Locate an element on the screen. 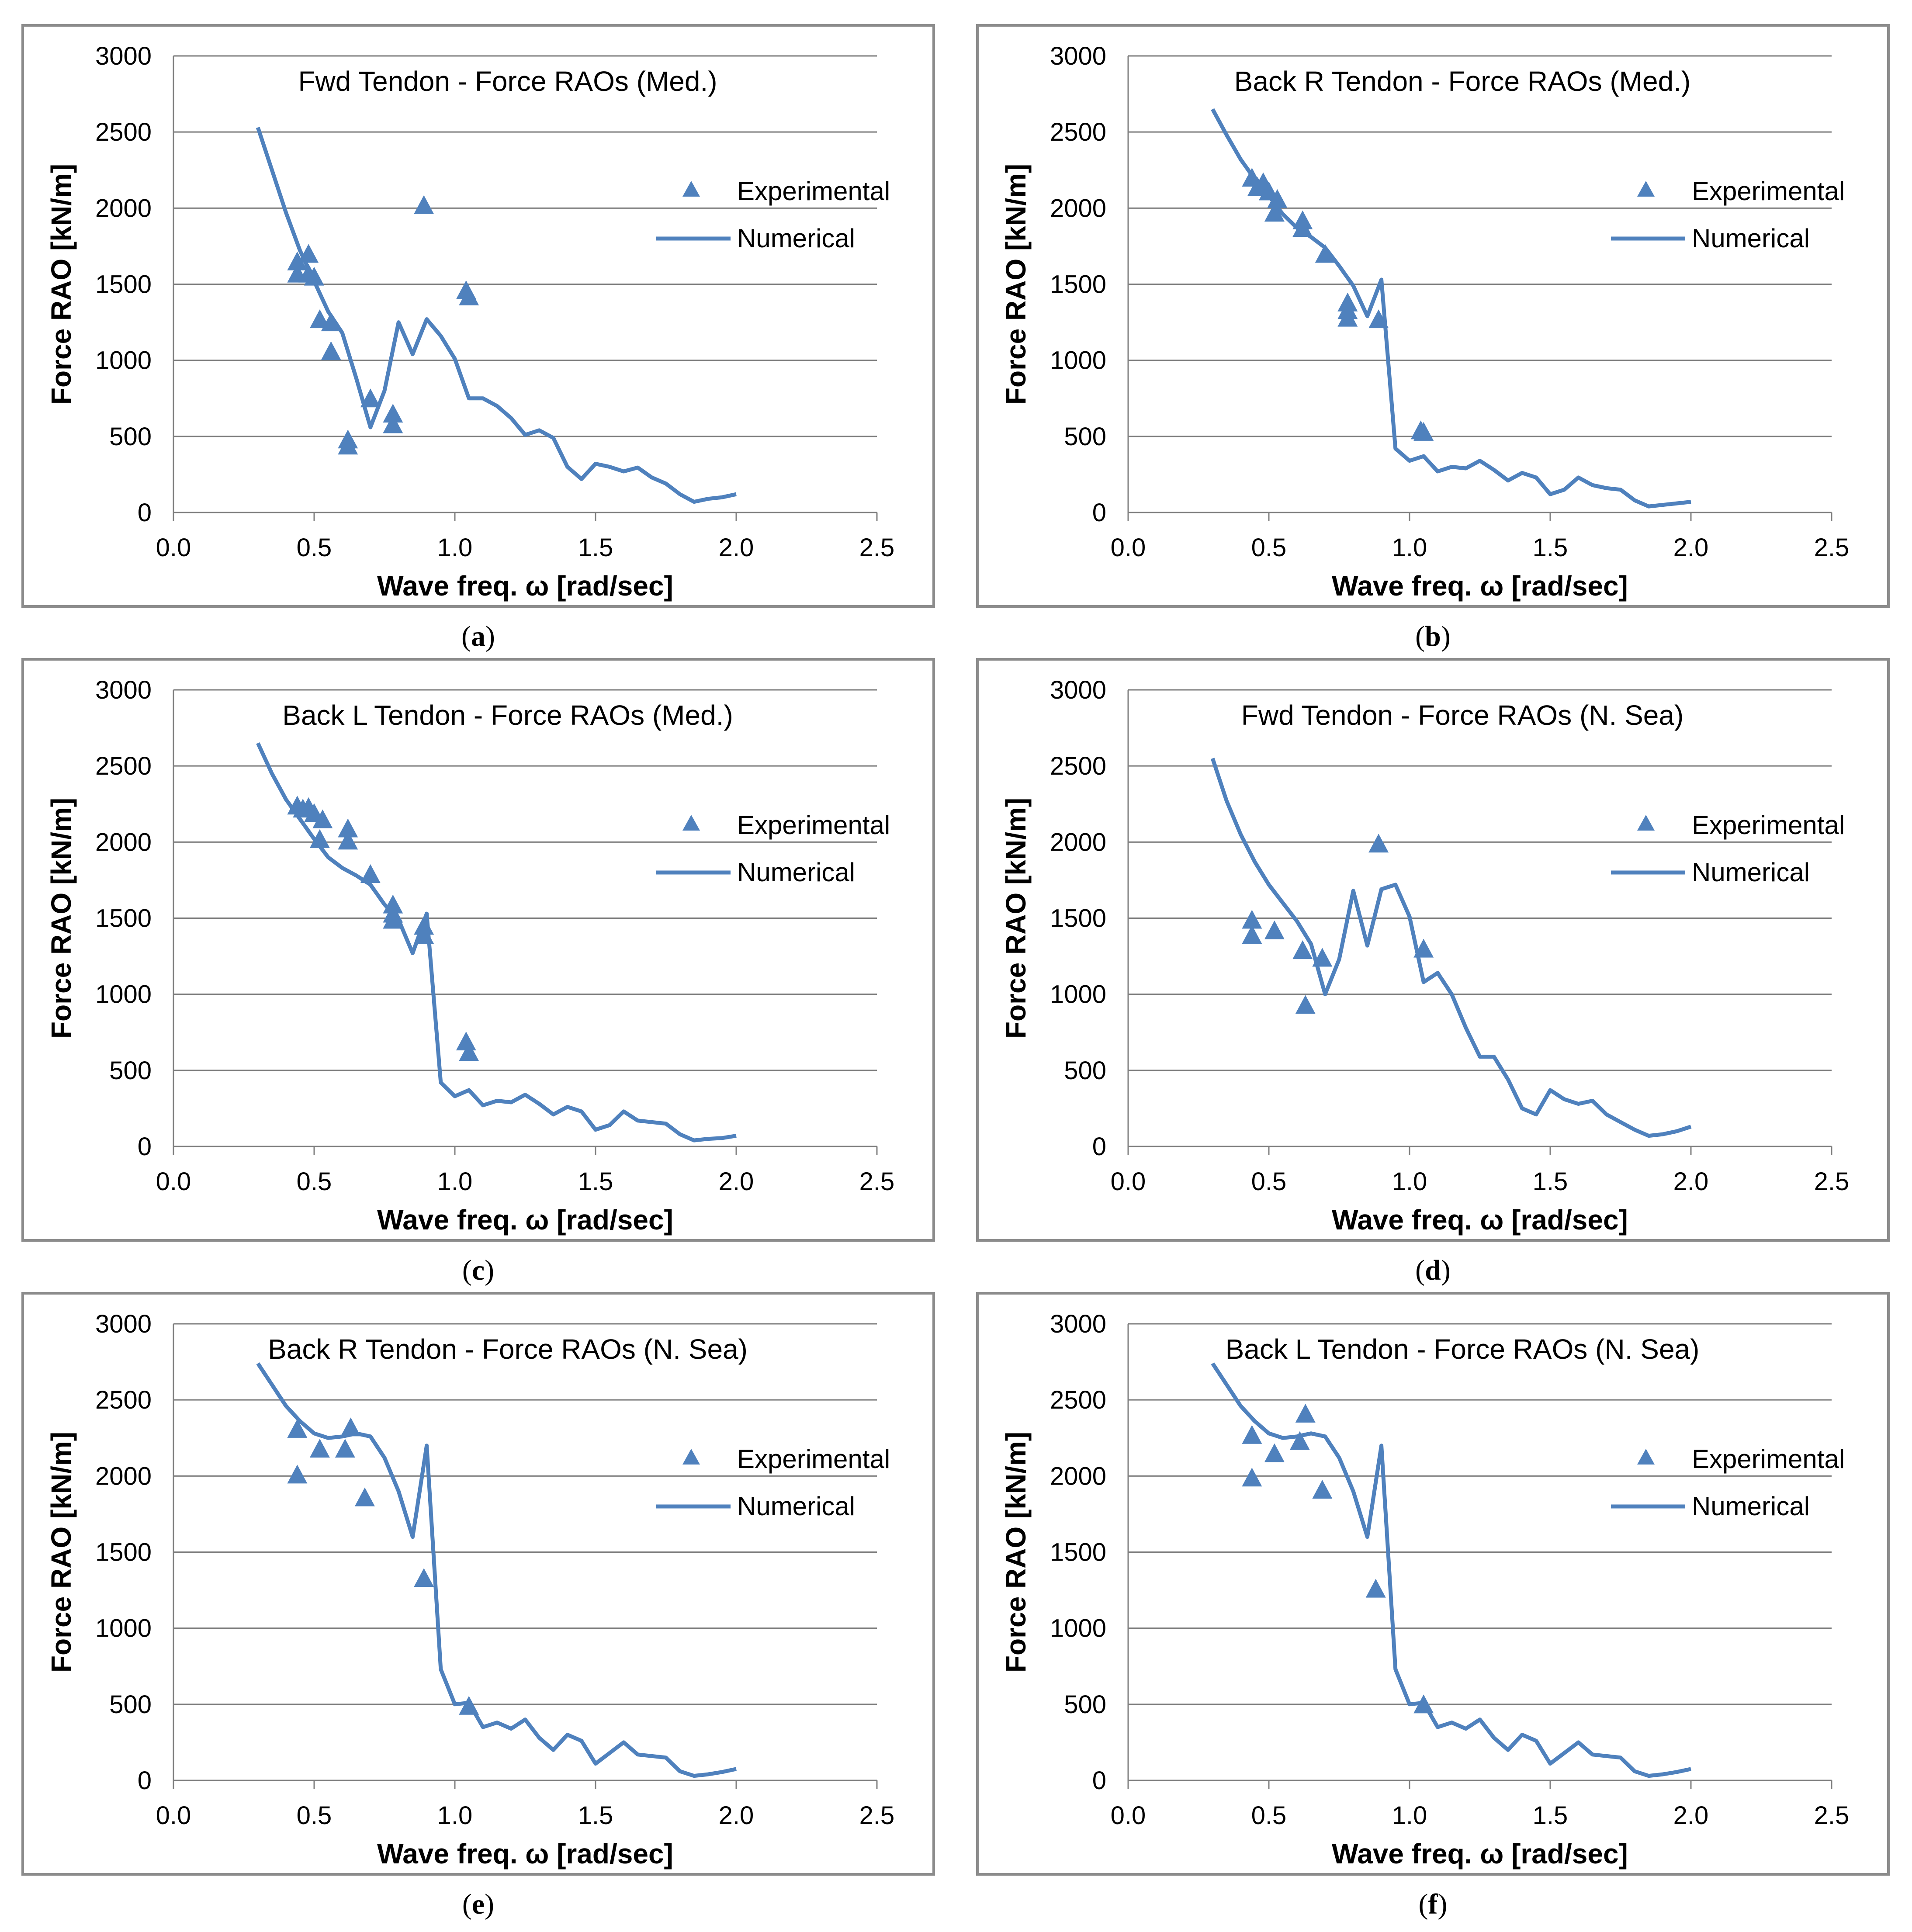 This screenshot has width=1912, height=1932. chart-title: Fwd Tendon - Force RAOs (Med.) is located at coordinates (507, 81).